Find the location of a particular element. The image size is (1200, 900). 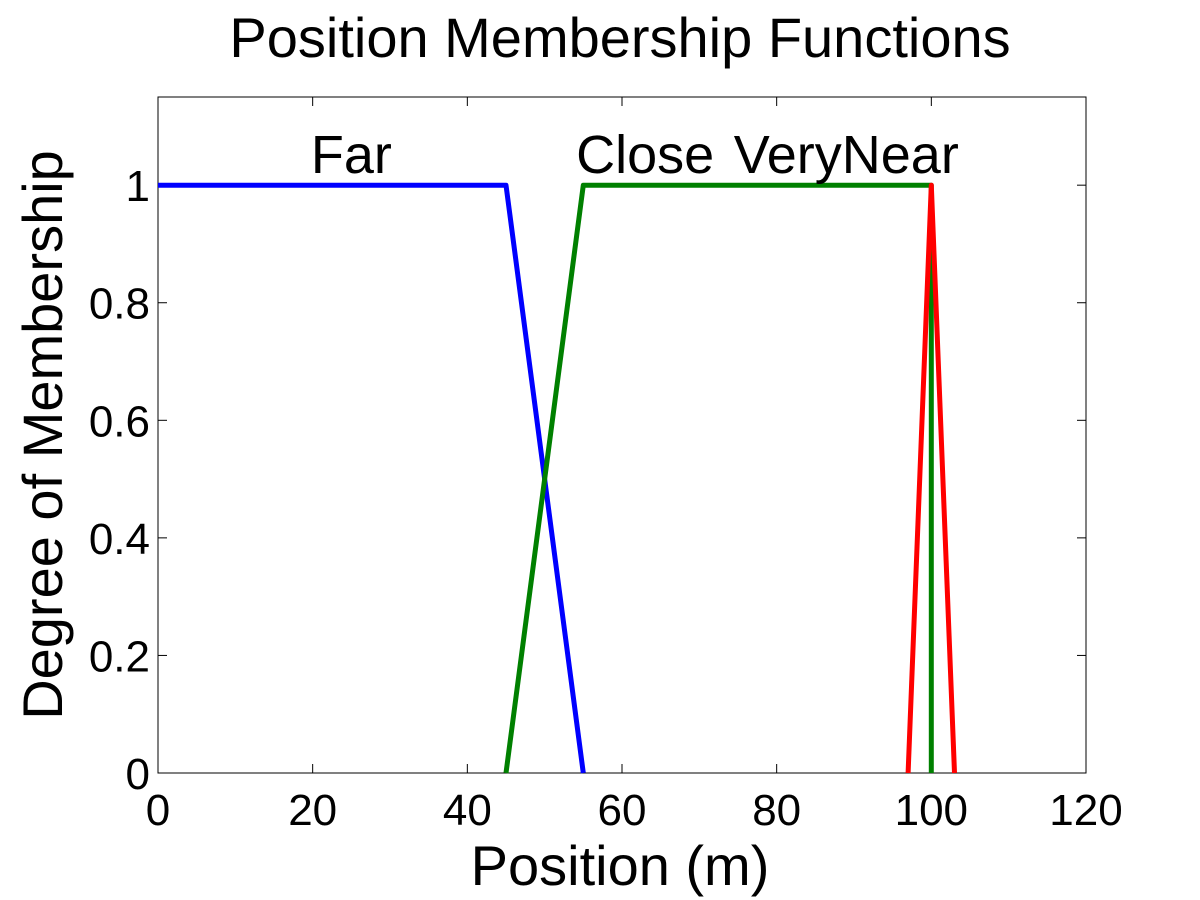

annotation-far: Far is located at coordinates (351, 155).